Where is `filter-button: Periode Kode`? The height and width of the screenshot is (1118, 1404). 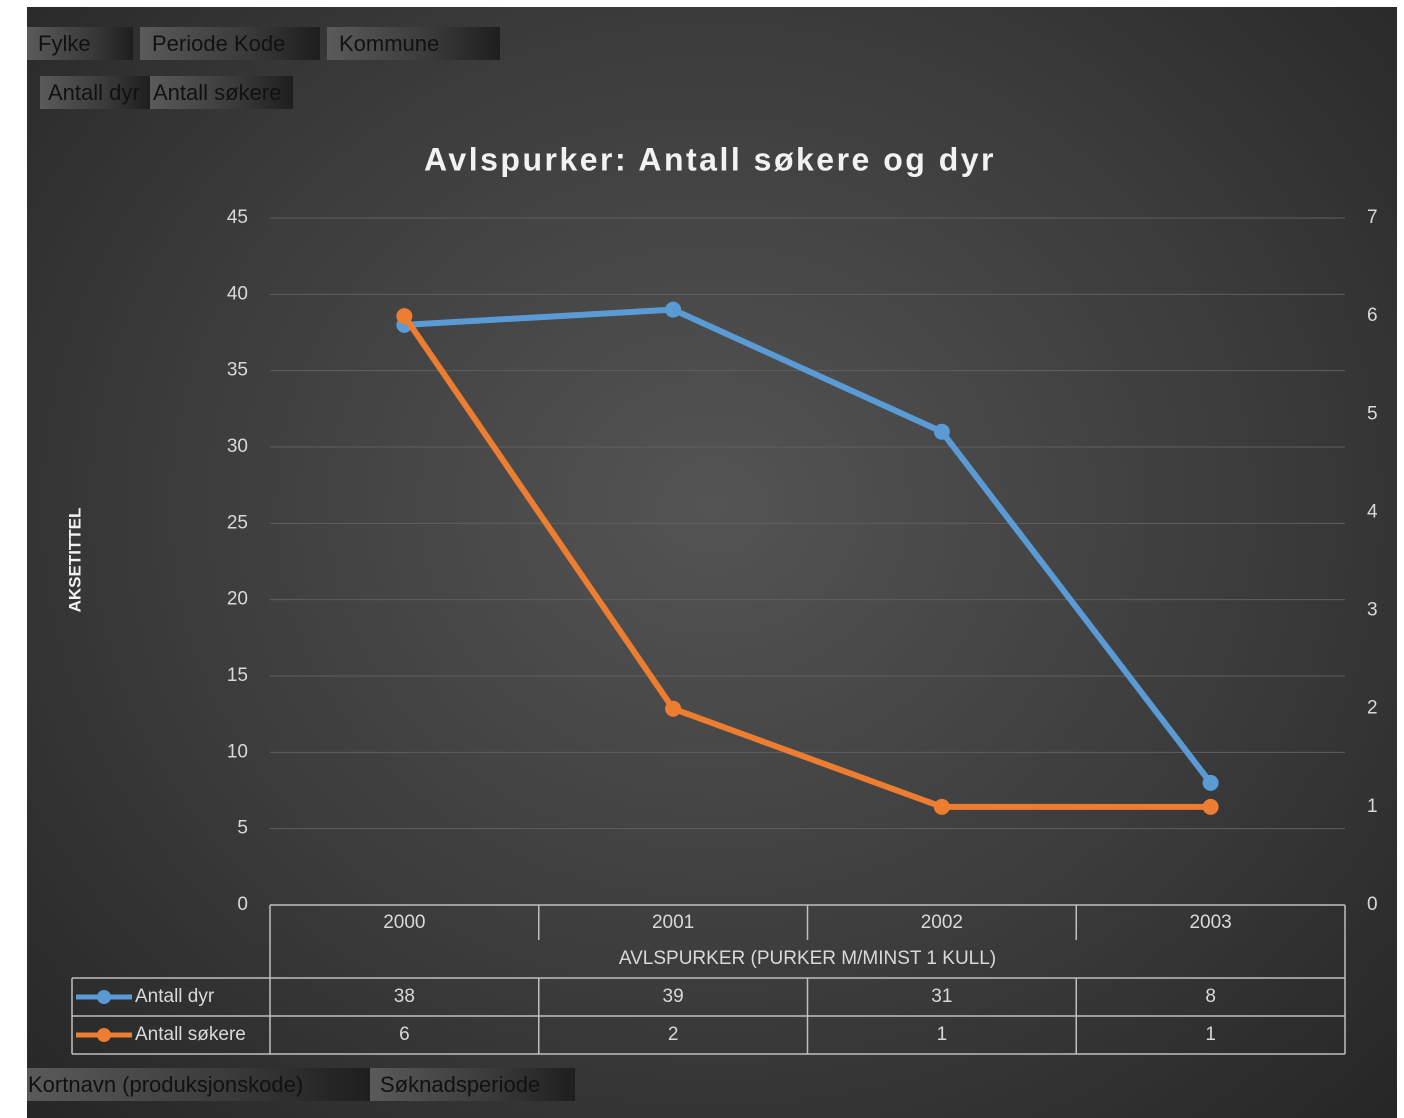
filter-button: Periode Kode is located at coordinates (230, 43).